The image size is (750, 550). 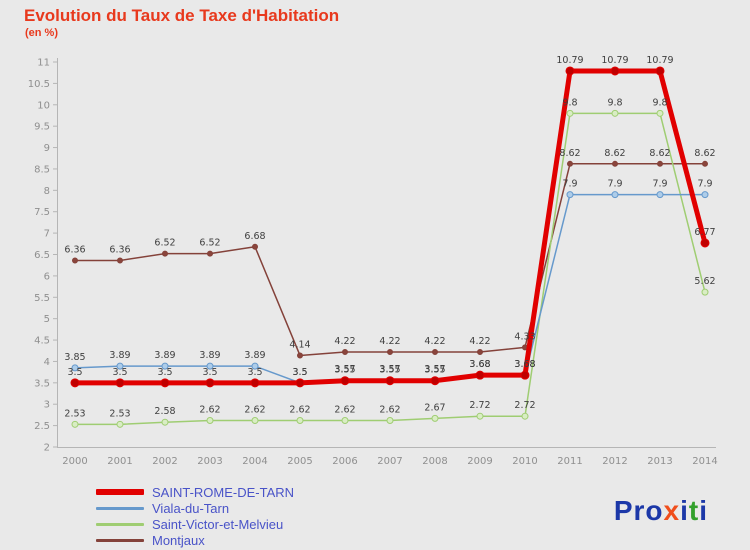 I want to click on svg-text: 2006, so click(x=344, y=461).